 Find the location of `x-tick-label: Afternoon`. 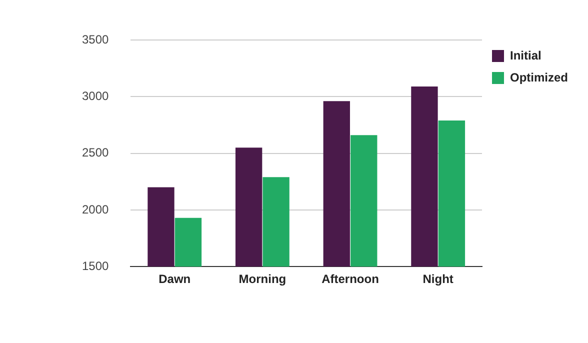

x-tick-label: Afternoon is located at coordinates (350, 279).